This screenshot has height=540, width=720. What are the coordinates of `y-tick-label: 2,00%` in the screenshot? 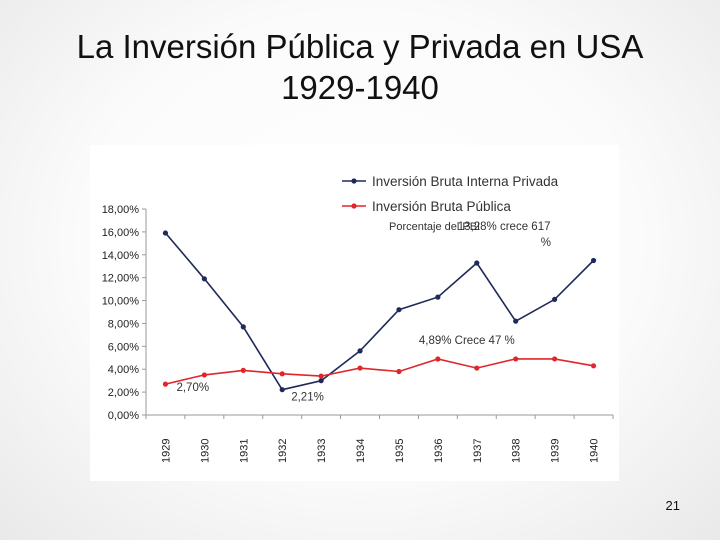 It's located at (123, 393).